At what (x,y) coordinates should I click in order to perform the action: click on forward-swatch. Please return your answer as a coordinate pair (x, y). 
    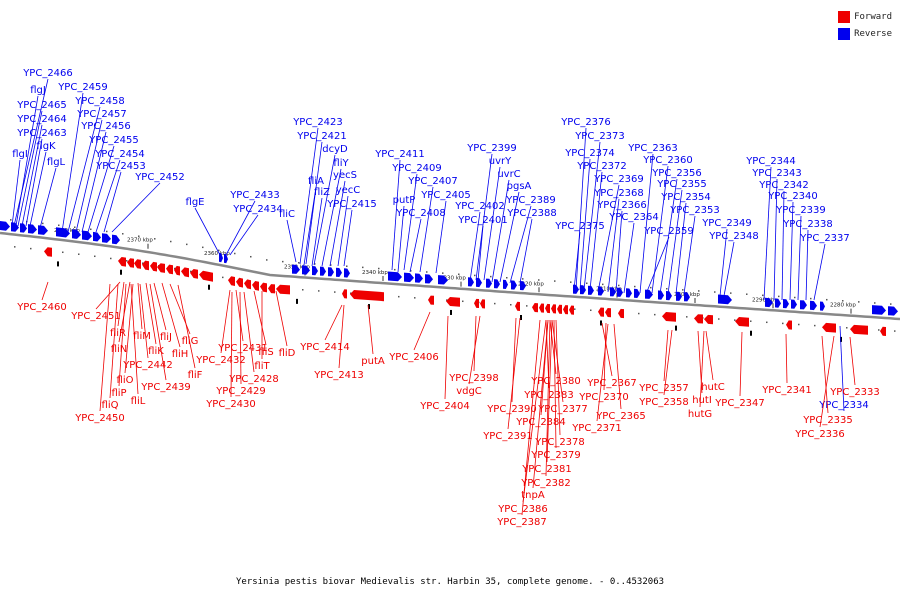
    Looking at the image, I should click on (844, 16).